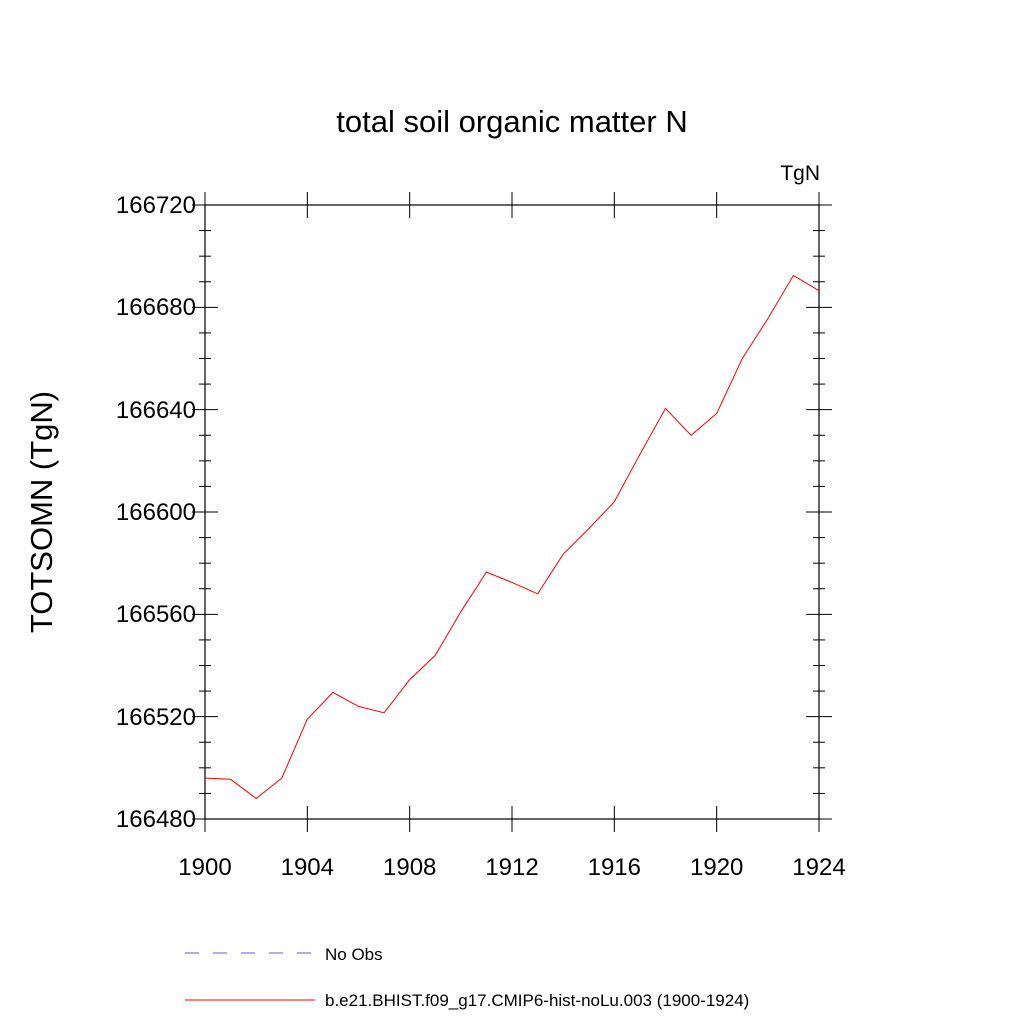 This screenshot has height=1024, width=1024. What do you see at coordinates (156, 819) in the screenshot?
I see `y-tick-label: 166480` at bounding box center [156, 819].